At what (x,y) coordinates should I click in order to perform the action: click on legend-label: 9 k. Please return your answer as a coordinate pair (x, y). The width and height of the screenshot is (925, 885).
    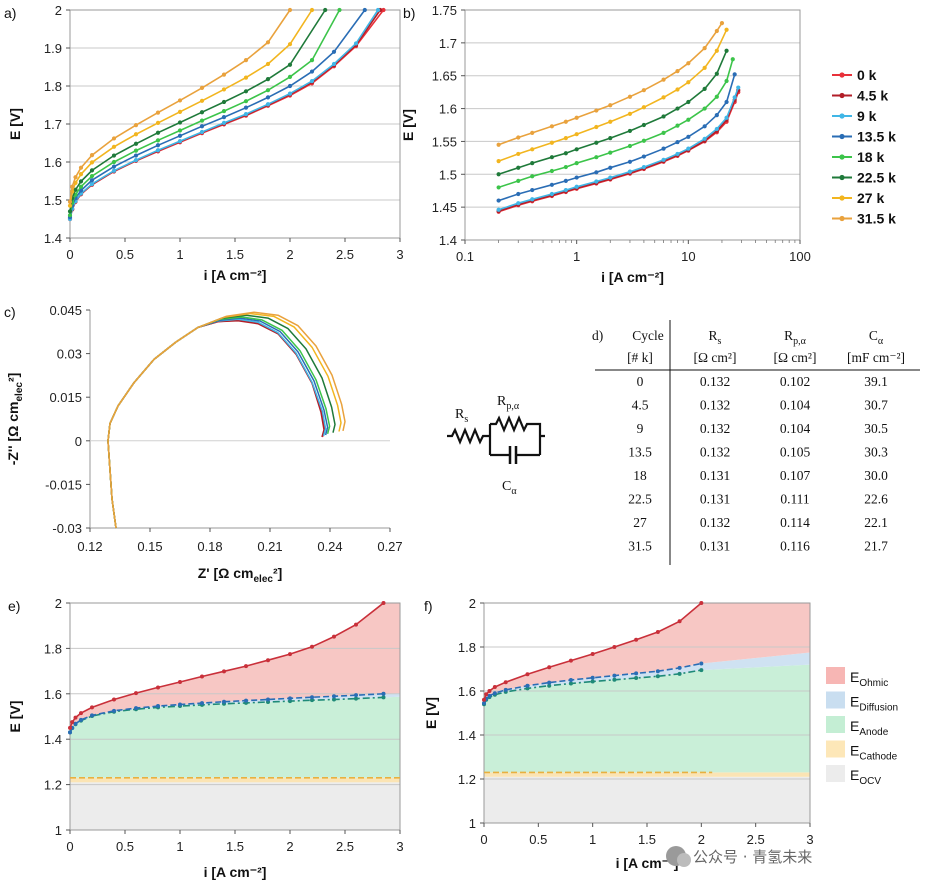
    Looking at the image, I should click on (867, 116).